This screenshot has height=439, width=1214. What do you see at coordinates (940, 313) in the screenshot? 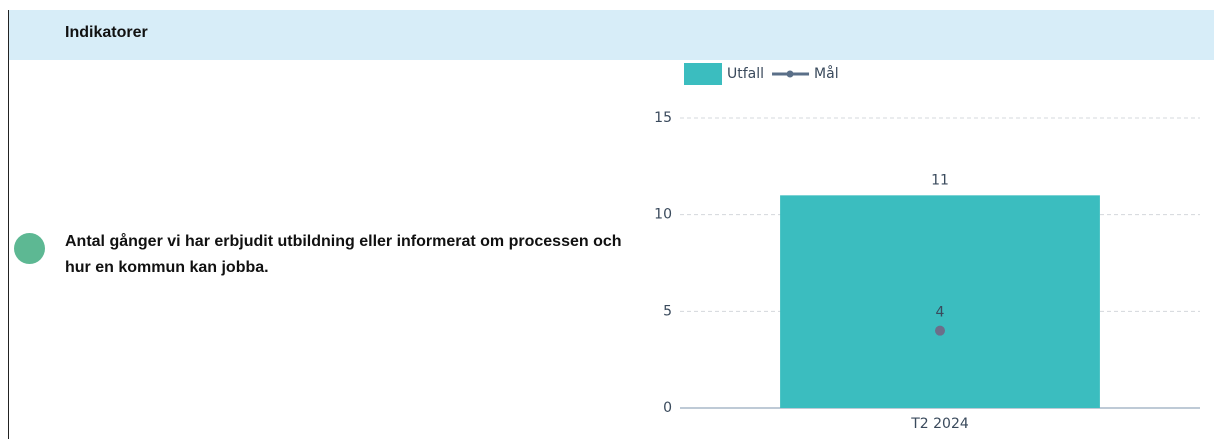
I see `data-label: 4` at bounding box center [940, 313].